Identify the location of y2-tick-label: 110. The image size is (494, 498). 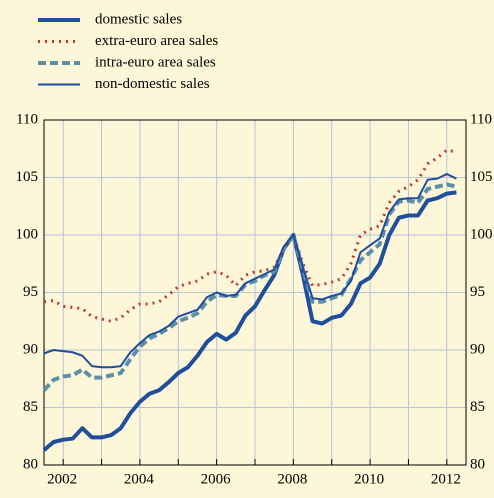
(481, 119).